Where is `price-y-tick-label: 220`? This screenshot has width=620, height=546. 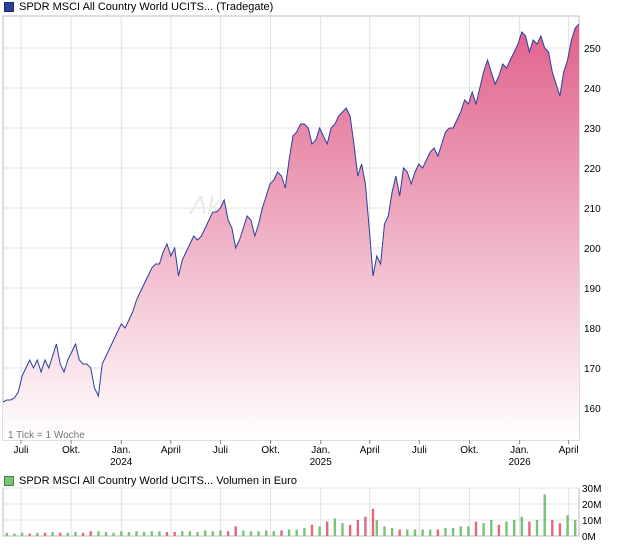 price-y-tick-label: 220 is located at coordinates (592, 169).